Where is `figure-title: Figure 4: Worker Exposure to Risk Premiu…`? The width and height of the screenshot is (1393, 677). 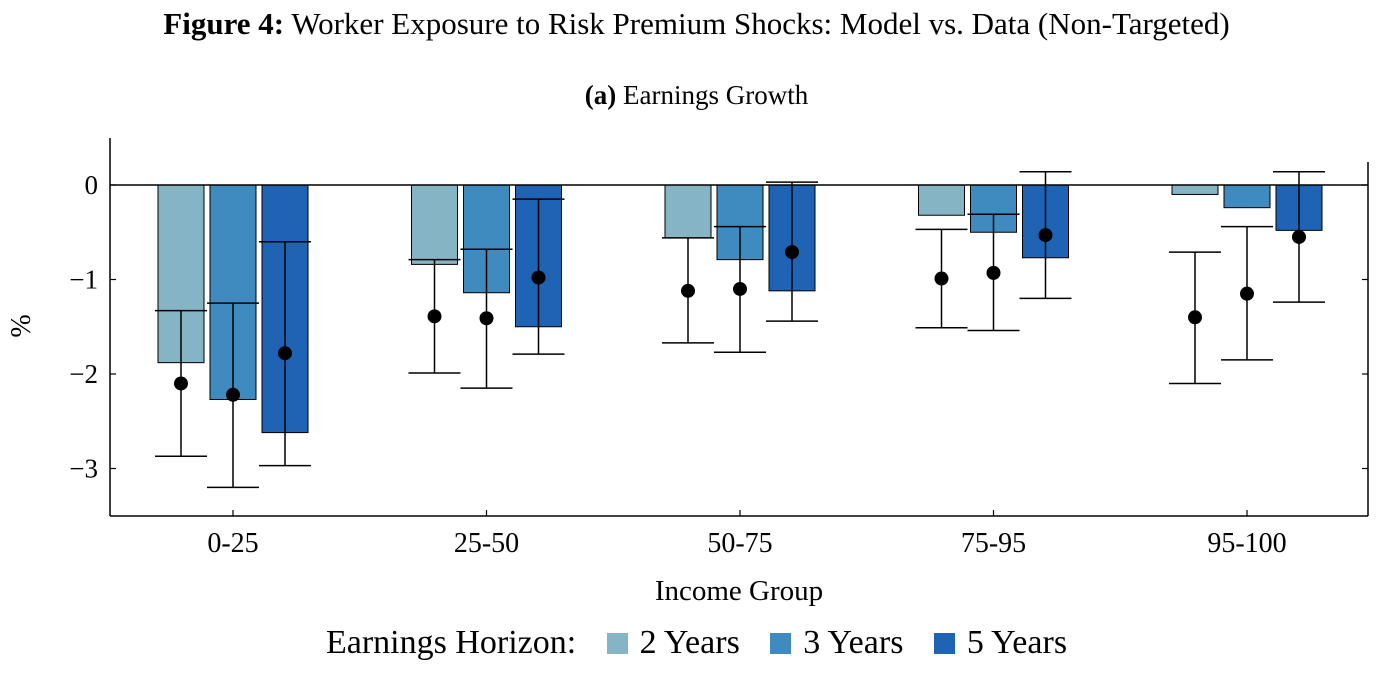
figure-title: Figure 4: Worker Exposure to Risk Premiu… is located at coordinates (696, 24).